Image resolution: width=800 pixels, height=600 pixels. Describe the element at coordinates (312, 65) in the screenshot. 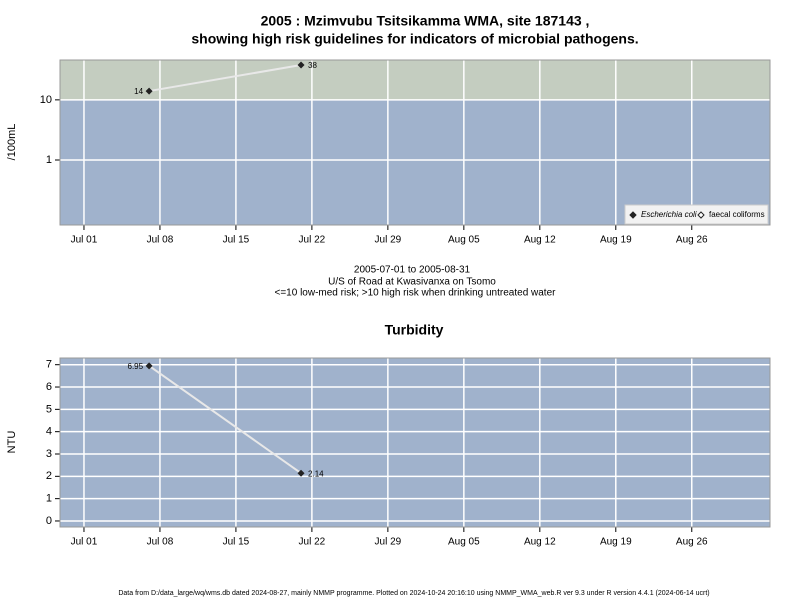

I see `data-label: 38` at that location.